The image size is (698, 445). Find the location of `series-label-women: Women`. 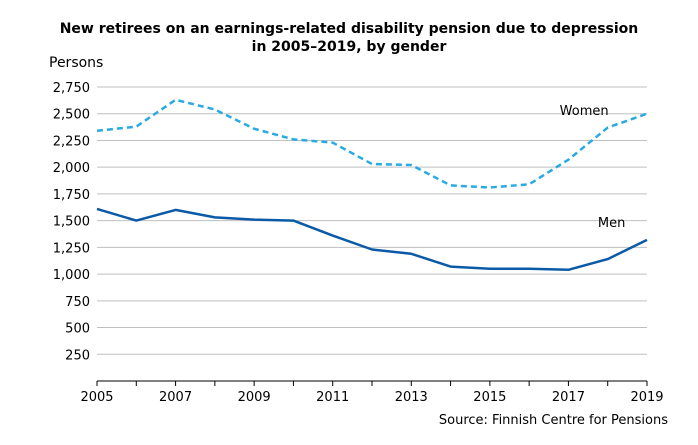

series-label-women: Women is located at coordinates (584, 111).